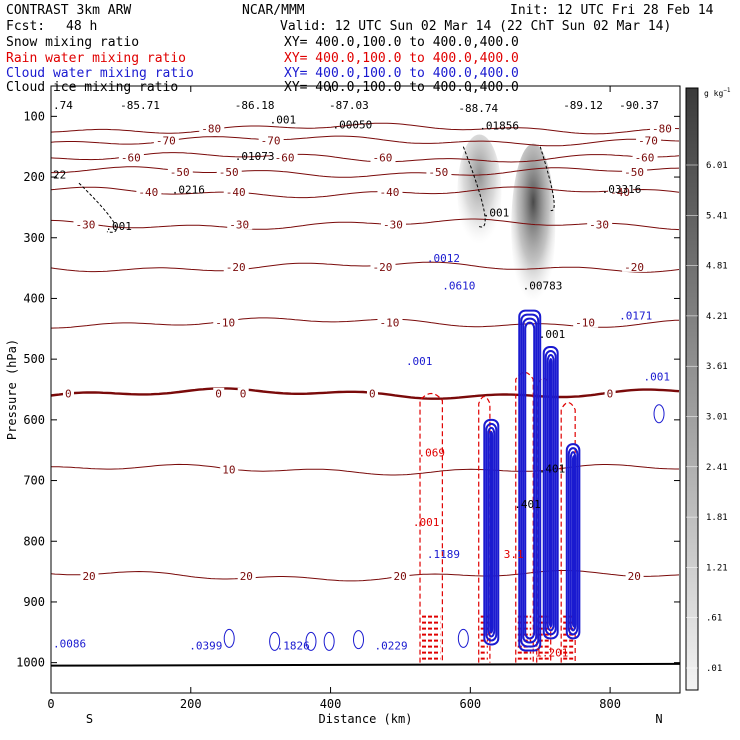 The height and width of the screenshot is (740, 740). What do you see at coordinates (717, 518) in the screenshot?
I see `colorbar-tick-label-7: 1.81` at bounding box center [717, 518].